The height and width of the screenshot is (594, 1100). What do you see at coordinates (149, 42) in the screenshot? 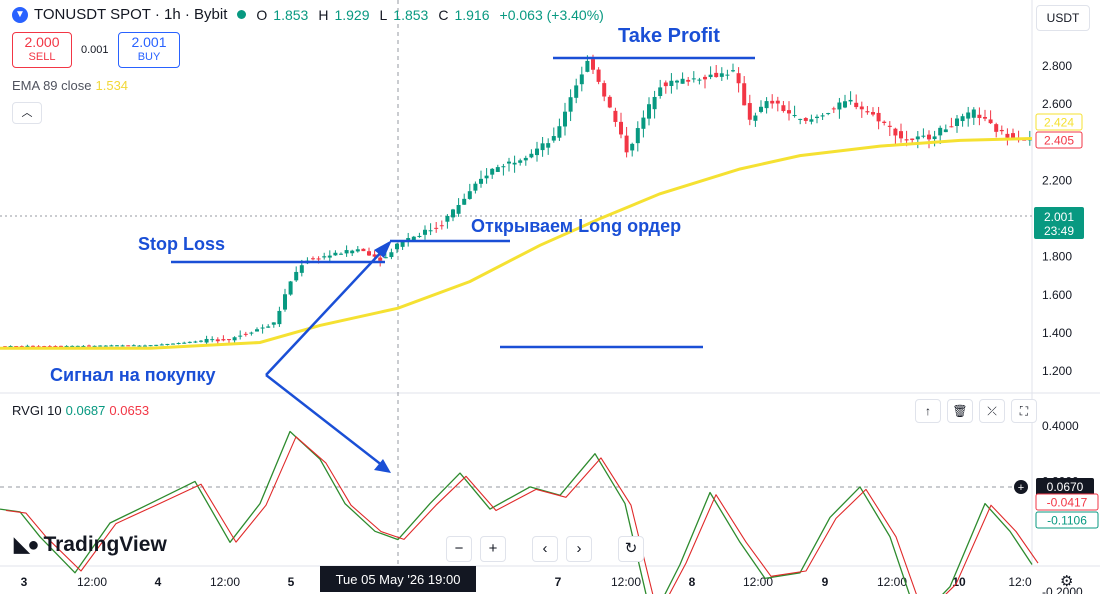
I see `buy-price: 2.001` at bounding box center [149, 42].